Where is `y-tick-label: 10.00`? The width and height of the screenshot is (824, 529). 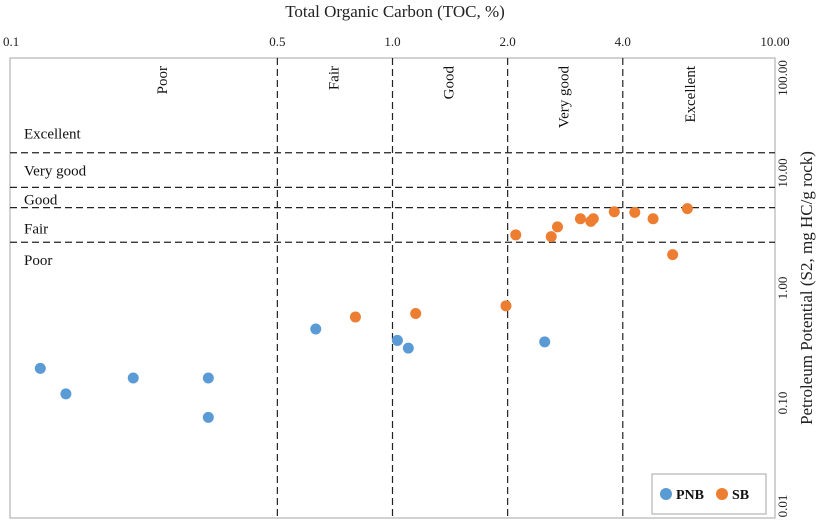 y-tick-label: 10.00 is located at coordinates (782, 172).